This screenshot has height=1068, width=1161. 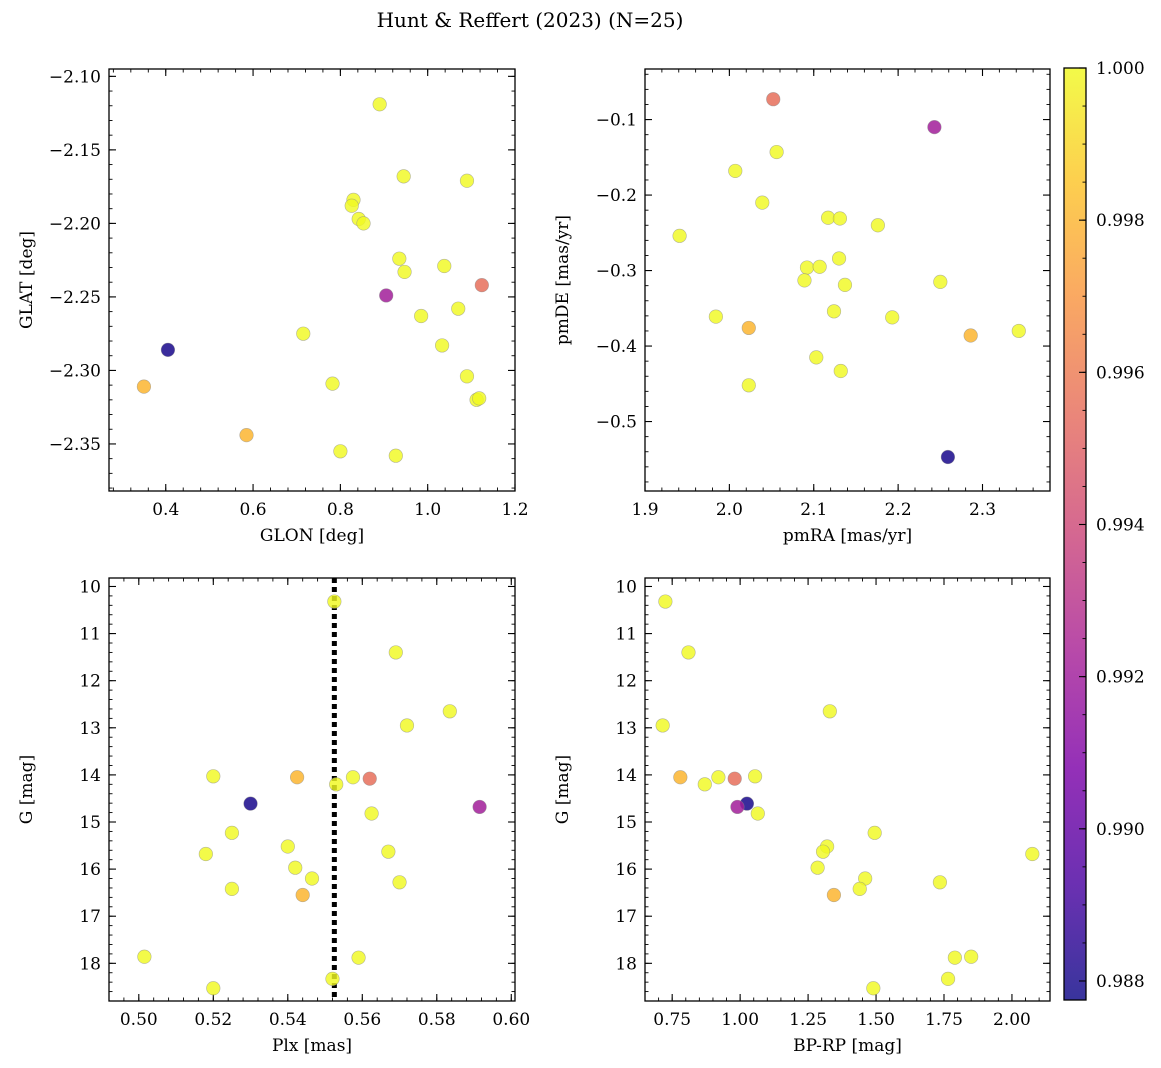 What do you see at coordinates (75, 77) in the screenshot?
I see `y-tick-label: −2.10` at bounding box center [75, 77].